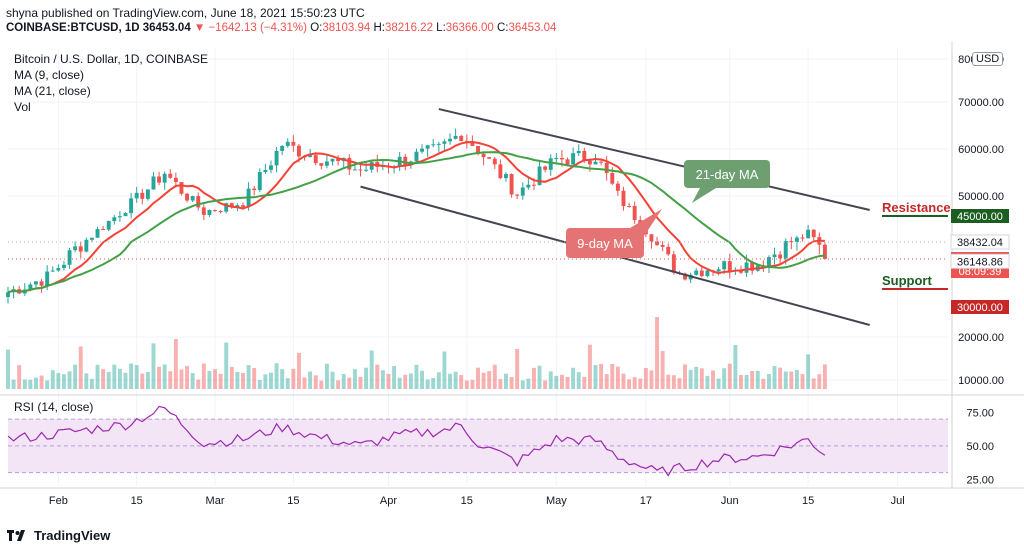  What do you see at coordinates (980, 216) in the screenshot?
I see `price-label-box` at bounding box center [980, 216].